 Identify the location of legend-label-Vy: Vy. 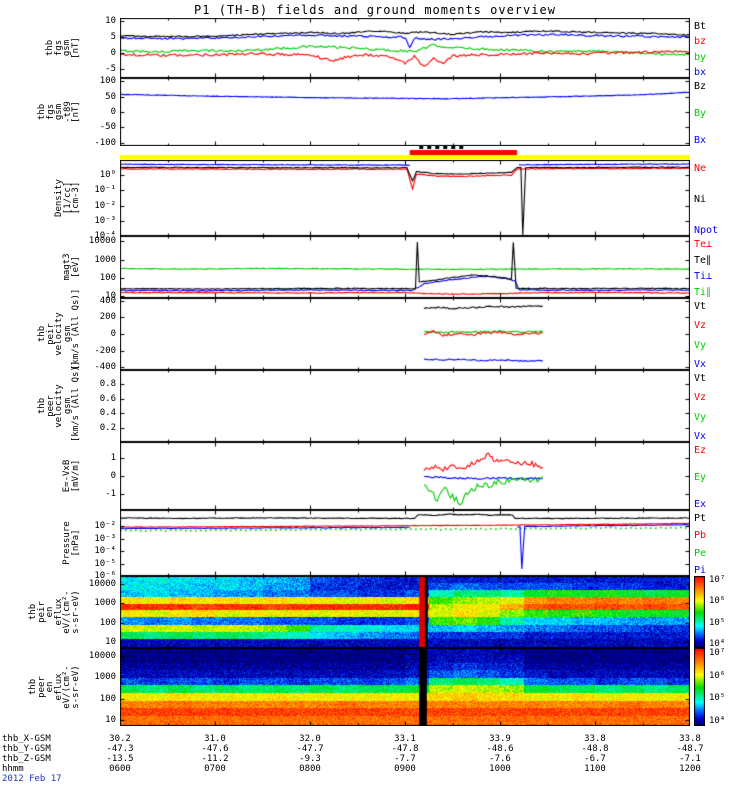
(700, 345).